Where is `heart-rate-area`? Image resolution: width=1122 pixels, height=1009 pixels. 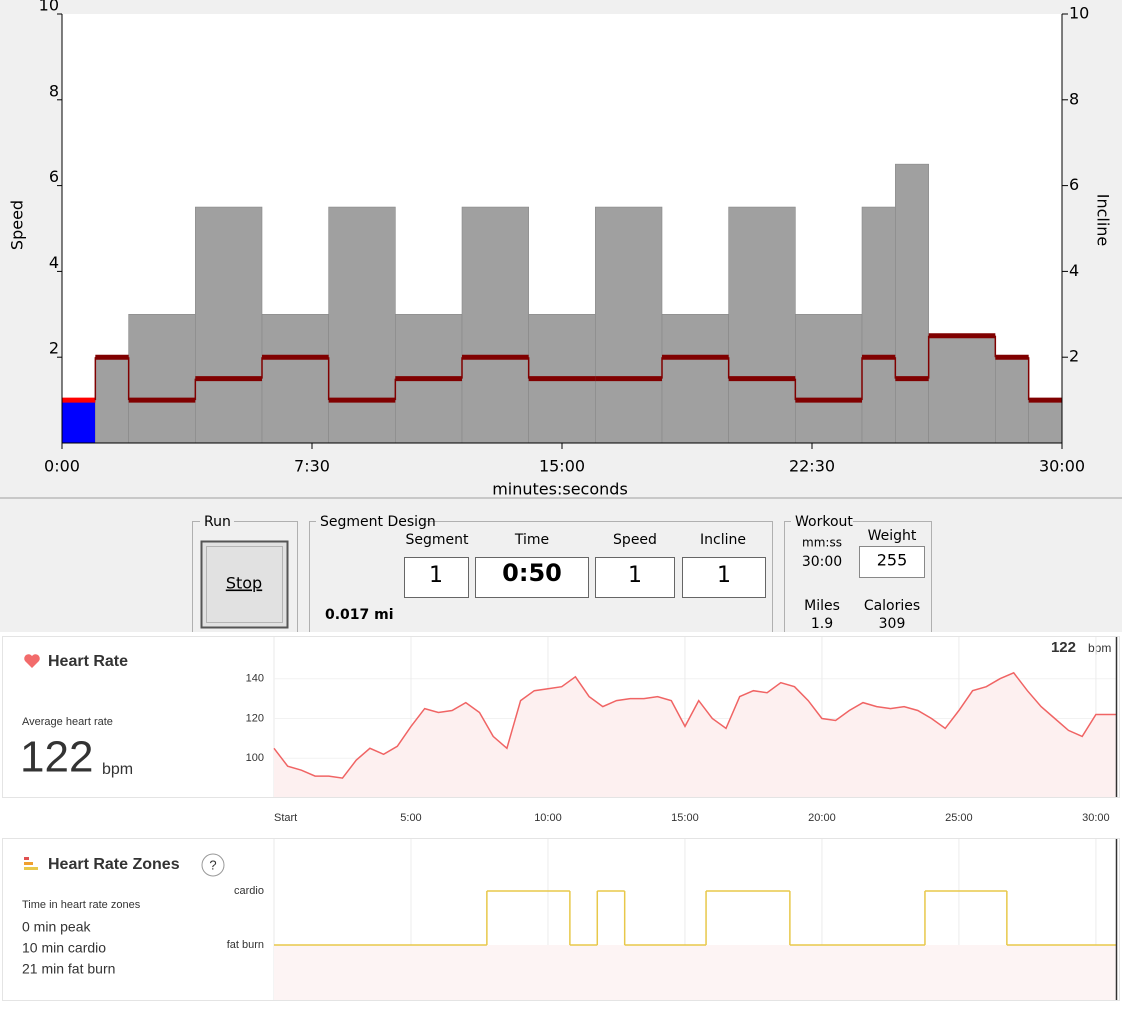 heart-rate-area is located at coordinates (695, 734).